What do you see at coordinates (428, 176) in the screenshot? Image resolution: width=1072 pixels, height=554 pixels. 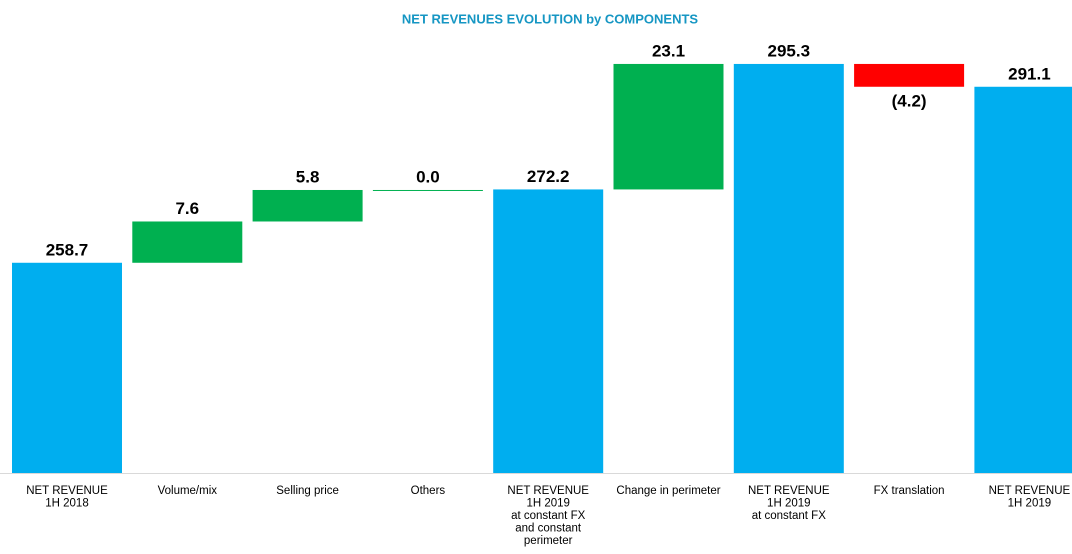 I see `value-label: 0.0` at bounding box center [428, 176].